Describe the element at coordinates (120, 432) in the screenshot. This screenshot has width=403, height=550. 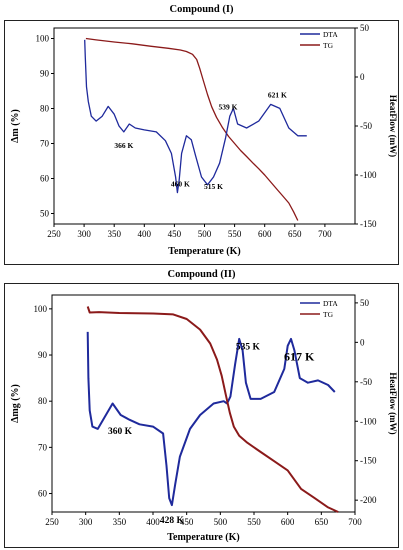
I see `chart2-annotation-label: 360 K` at that location.